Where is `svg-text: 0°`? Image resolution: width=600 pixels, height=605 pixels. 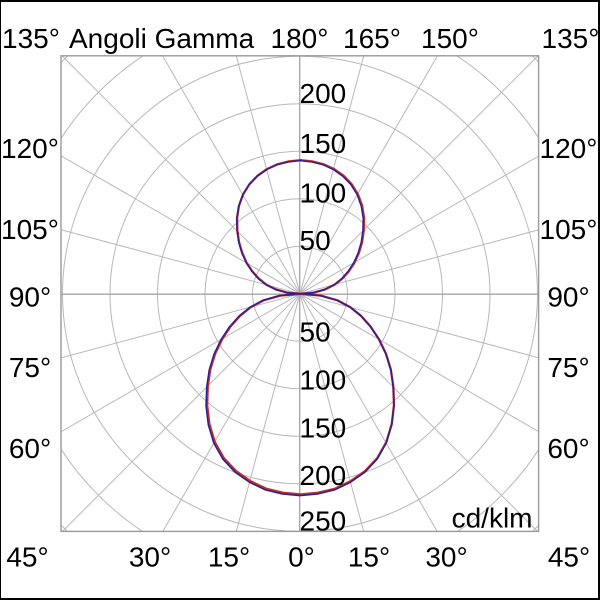 svg-text: 0° is located at coordinates (301, 557).